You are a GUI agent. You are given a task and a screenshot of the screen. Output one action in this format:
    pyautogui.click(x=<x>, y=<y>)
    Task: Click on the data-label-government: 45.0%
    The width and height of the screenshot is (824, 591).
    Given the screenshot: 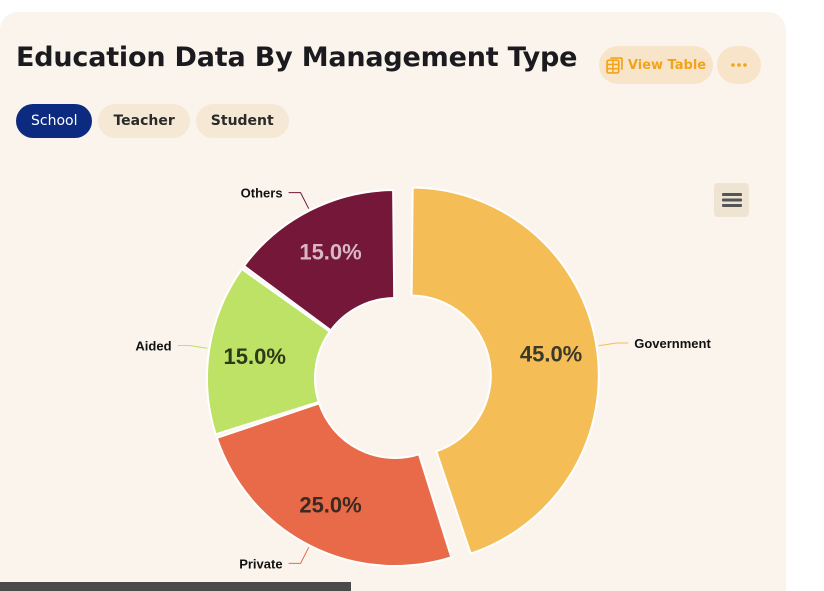 What is the action you would take?
    pyautogui.click(x=551, y=353)
    